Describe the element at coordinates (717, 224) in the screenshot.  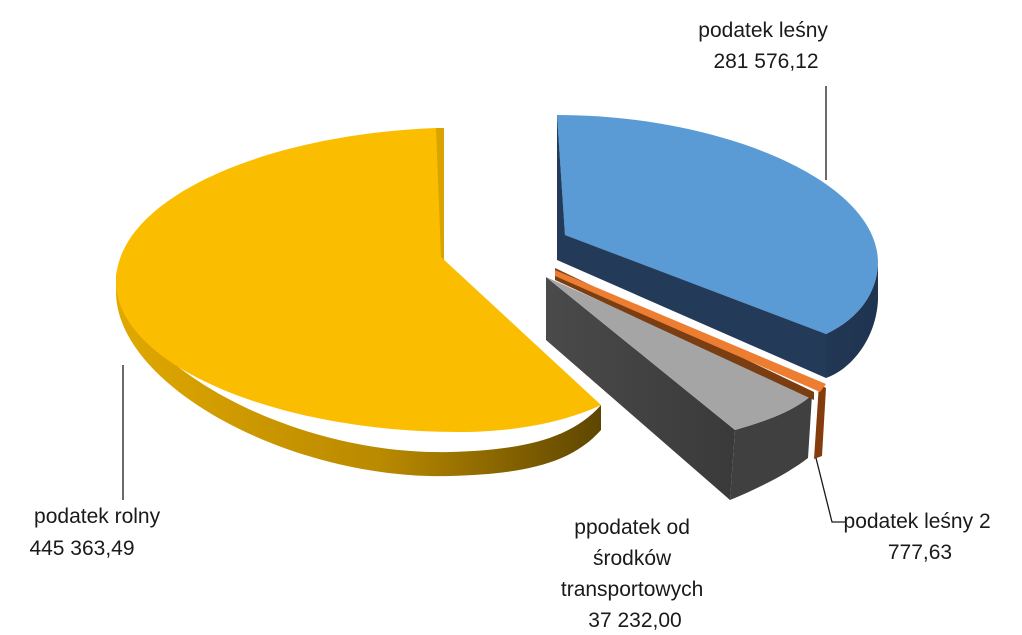
I see `slice-podatek-lesny-top` at that location.